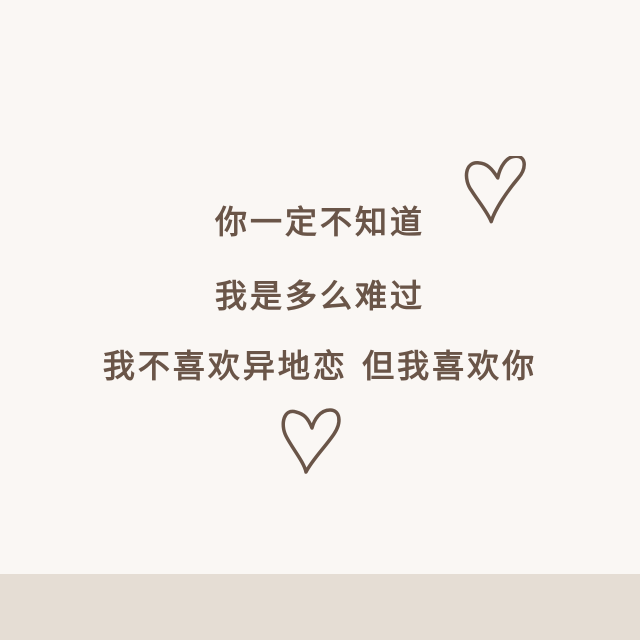 Image resolution: width=640 pixels, height=640 pixels. What do you see at coordinates (319, 296) in the screenshot?
I see `text-line-2: 我是多么难过` at bounding box center [319, 296].